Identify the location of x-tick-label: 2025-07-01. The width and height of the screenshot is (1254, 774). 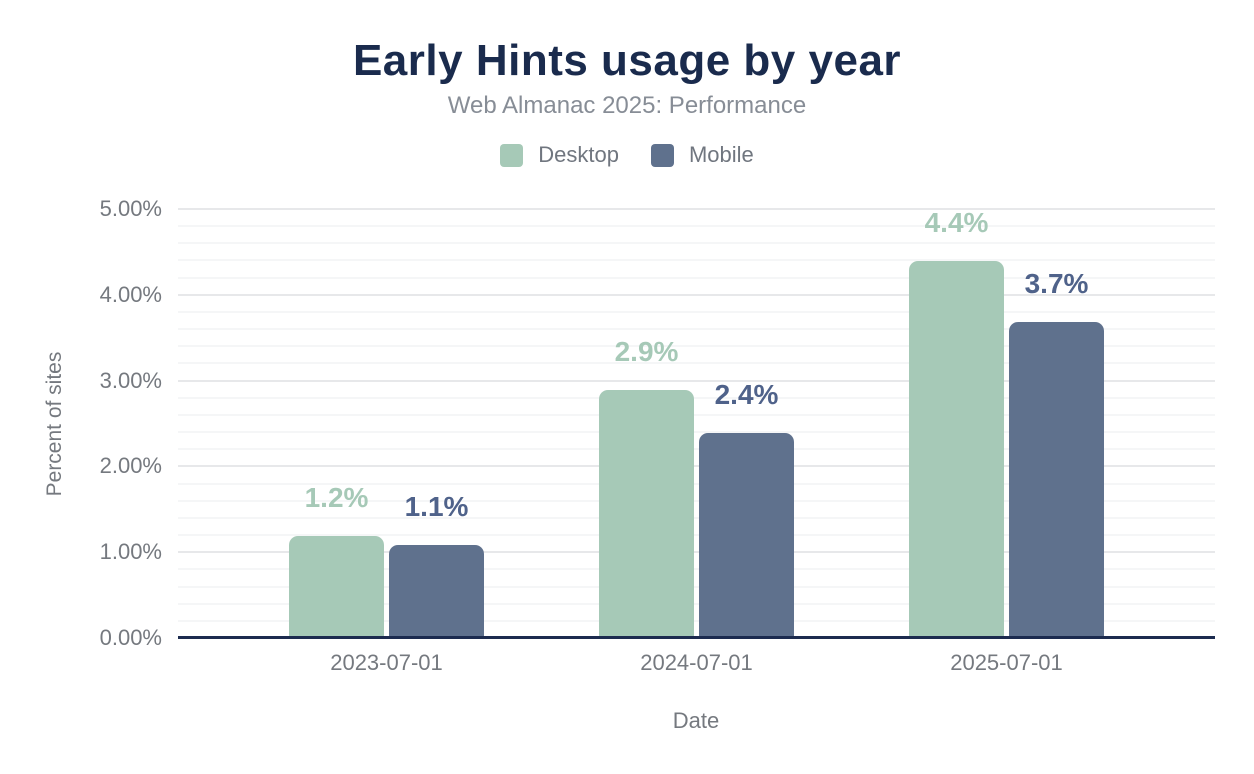
(1006, 662).